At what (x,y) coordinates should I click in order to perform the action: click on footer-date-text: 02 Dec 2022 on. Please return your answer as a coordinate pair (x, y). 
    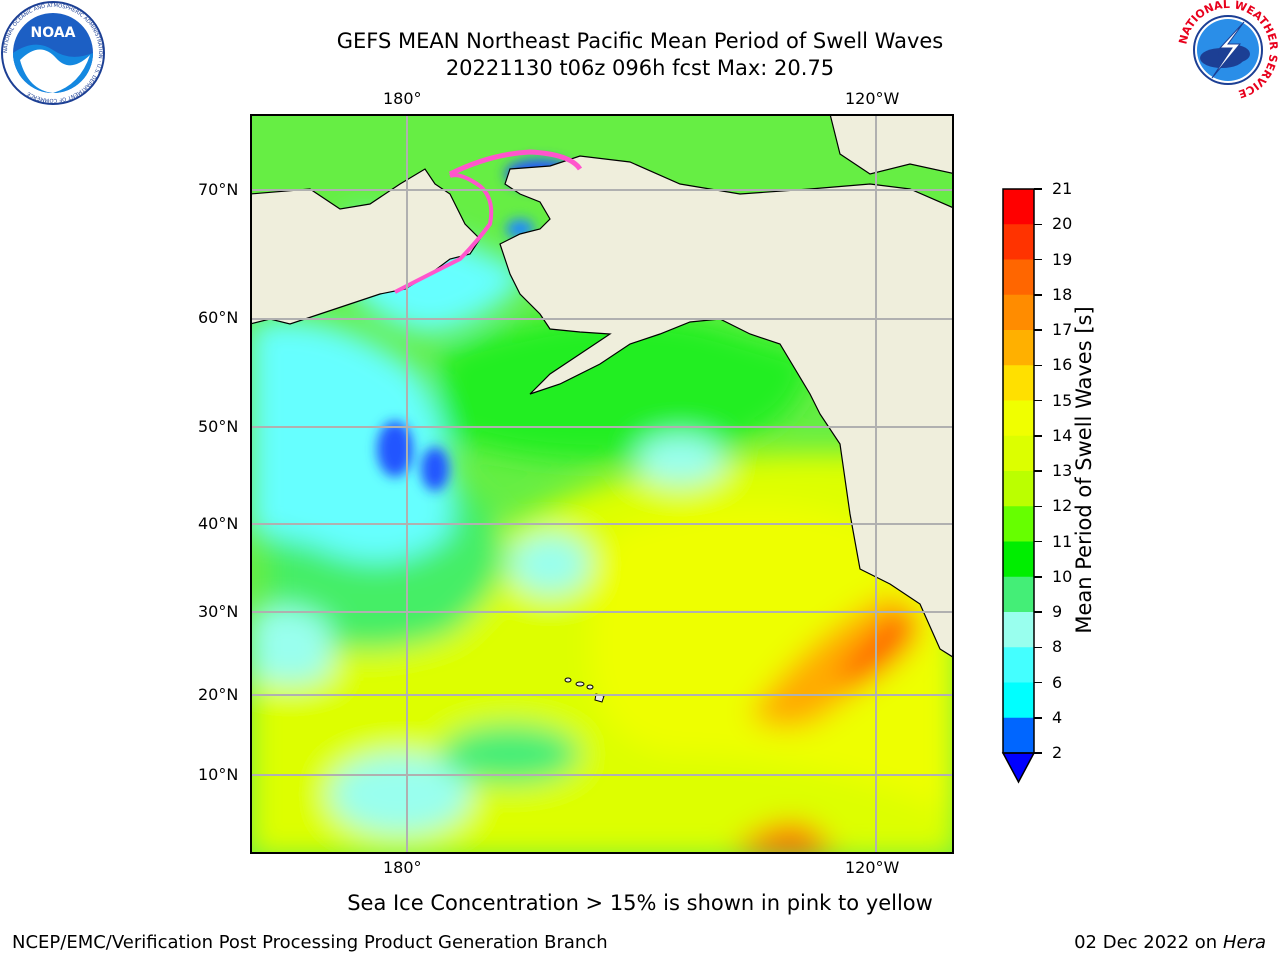
    Looking at the image, I should click on (1146, 942).